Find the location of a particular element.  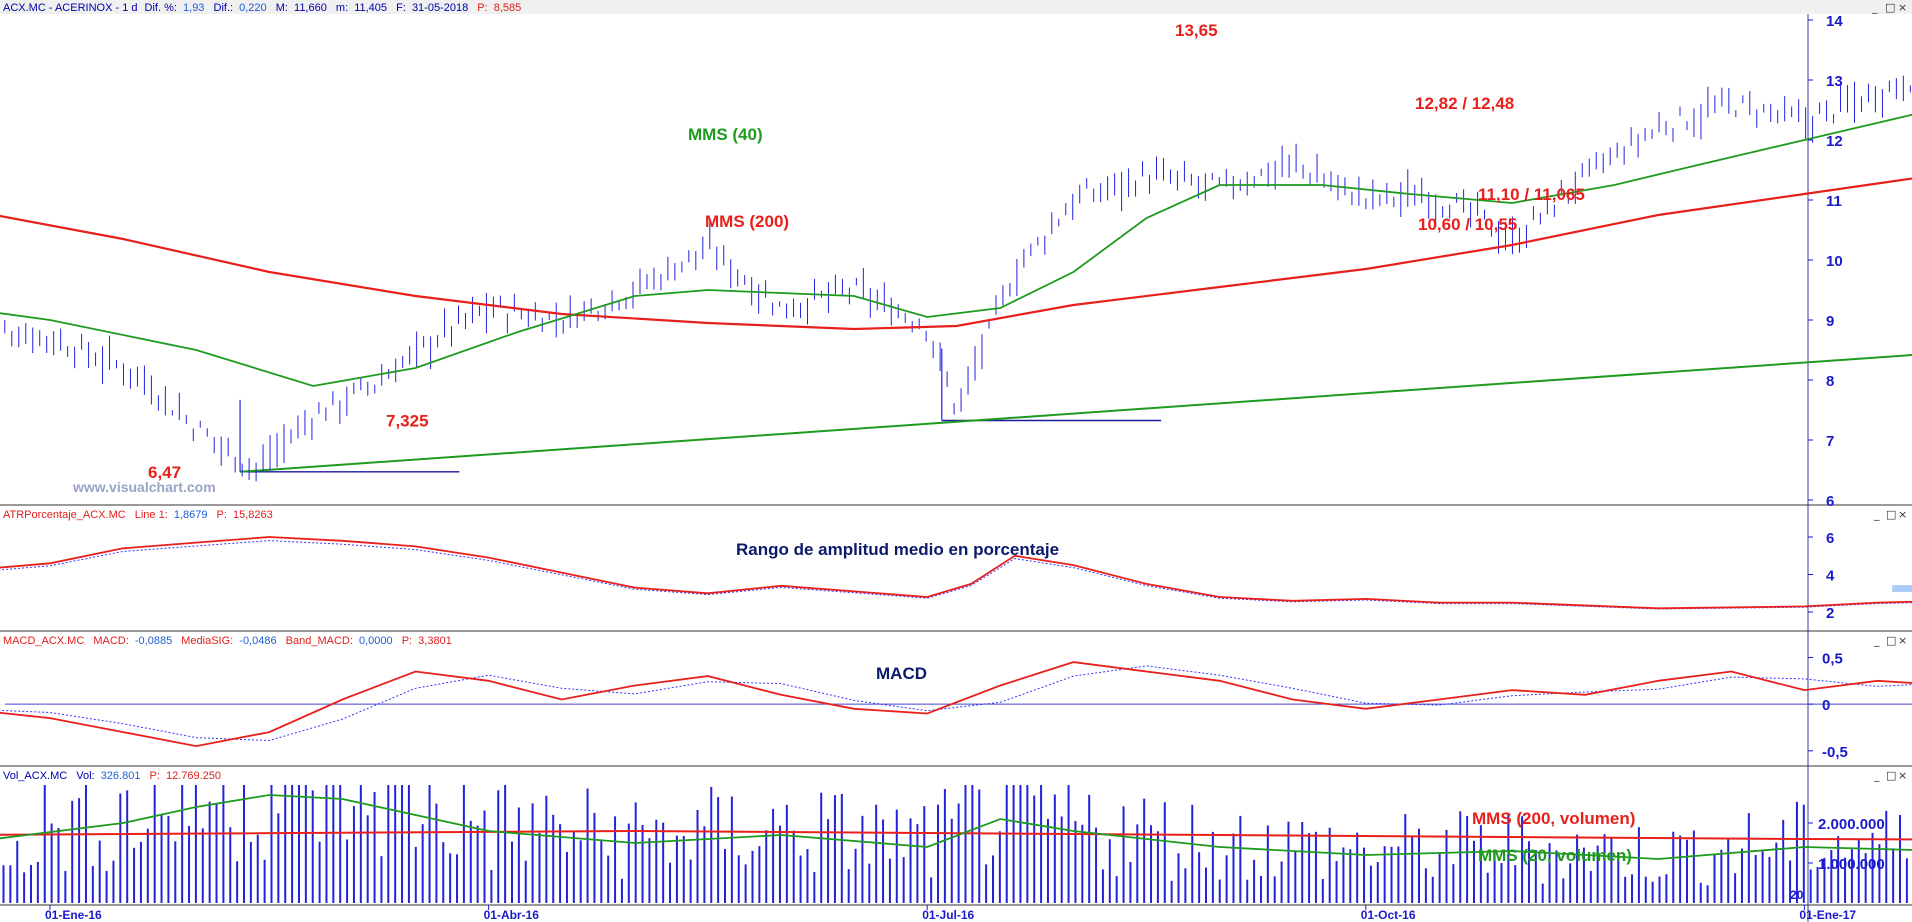

atr-line-value: 1,8679 is located at coordinates (191, 515).